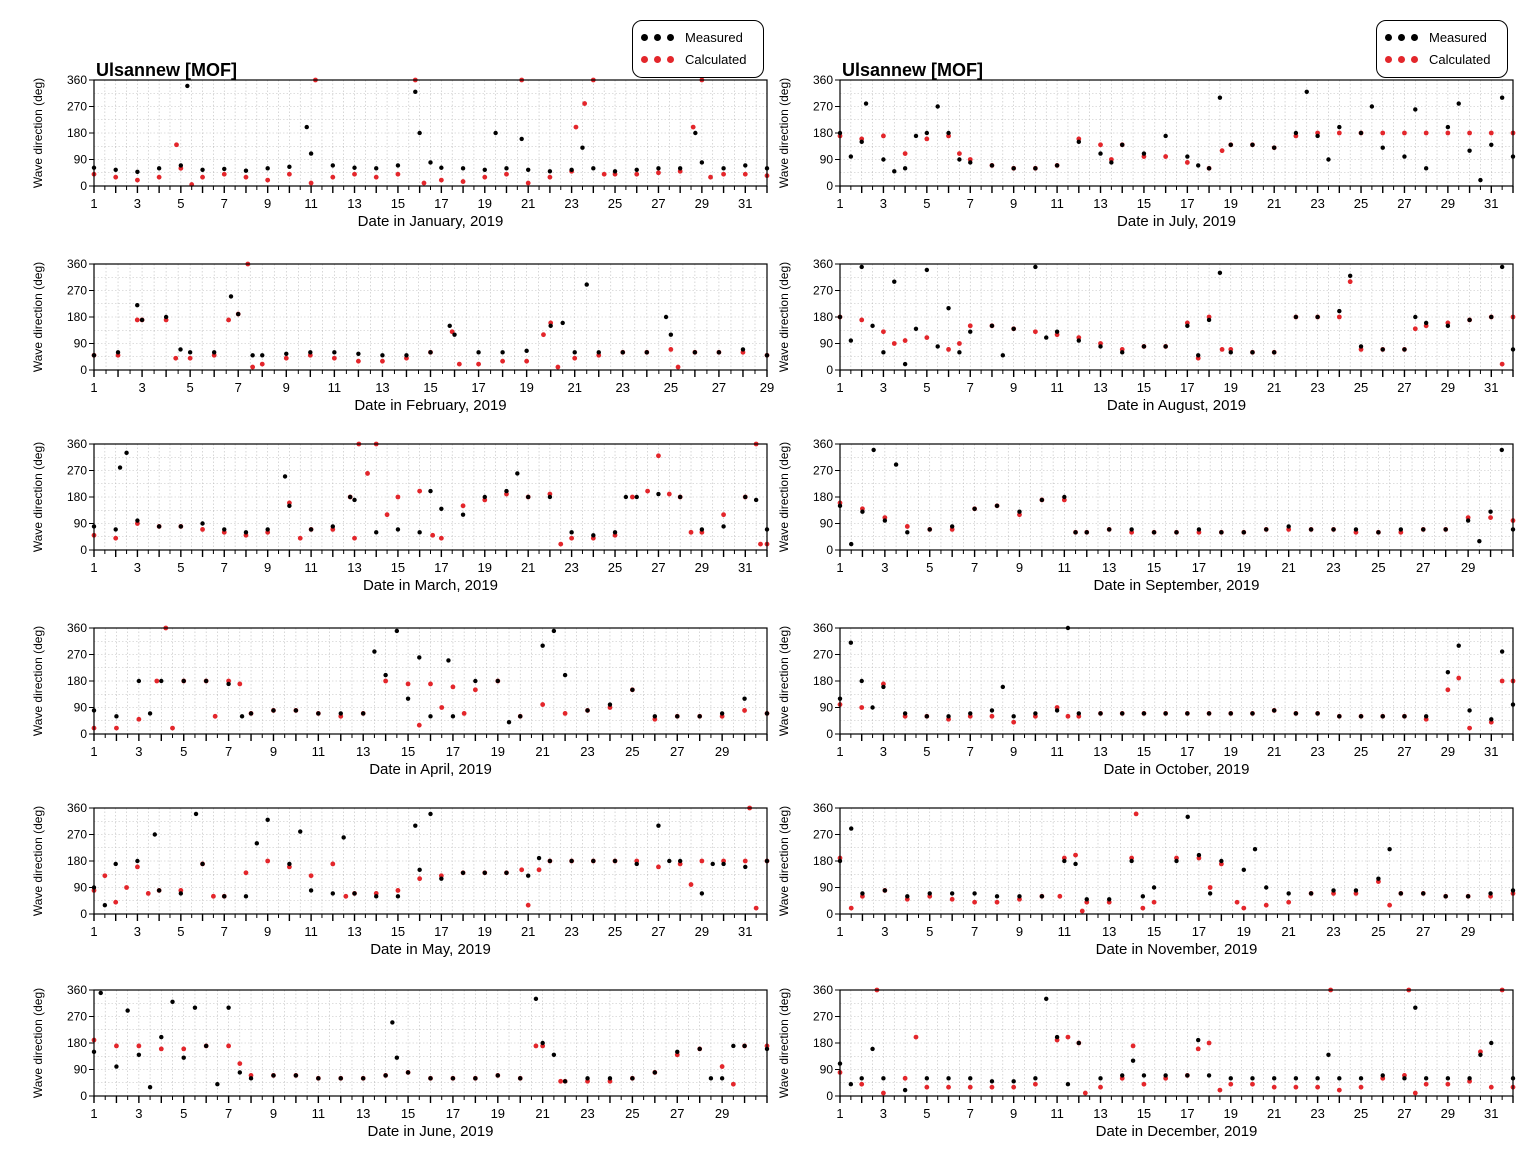 The height and width of the screenshot is (1166, 1527). What do you see at coordinates (224, 931) in the screenshot?
I see `x-tick-label: 7` at bounding box center [224, 931].